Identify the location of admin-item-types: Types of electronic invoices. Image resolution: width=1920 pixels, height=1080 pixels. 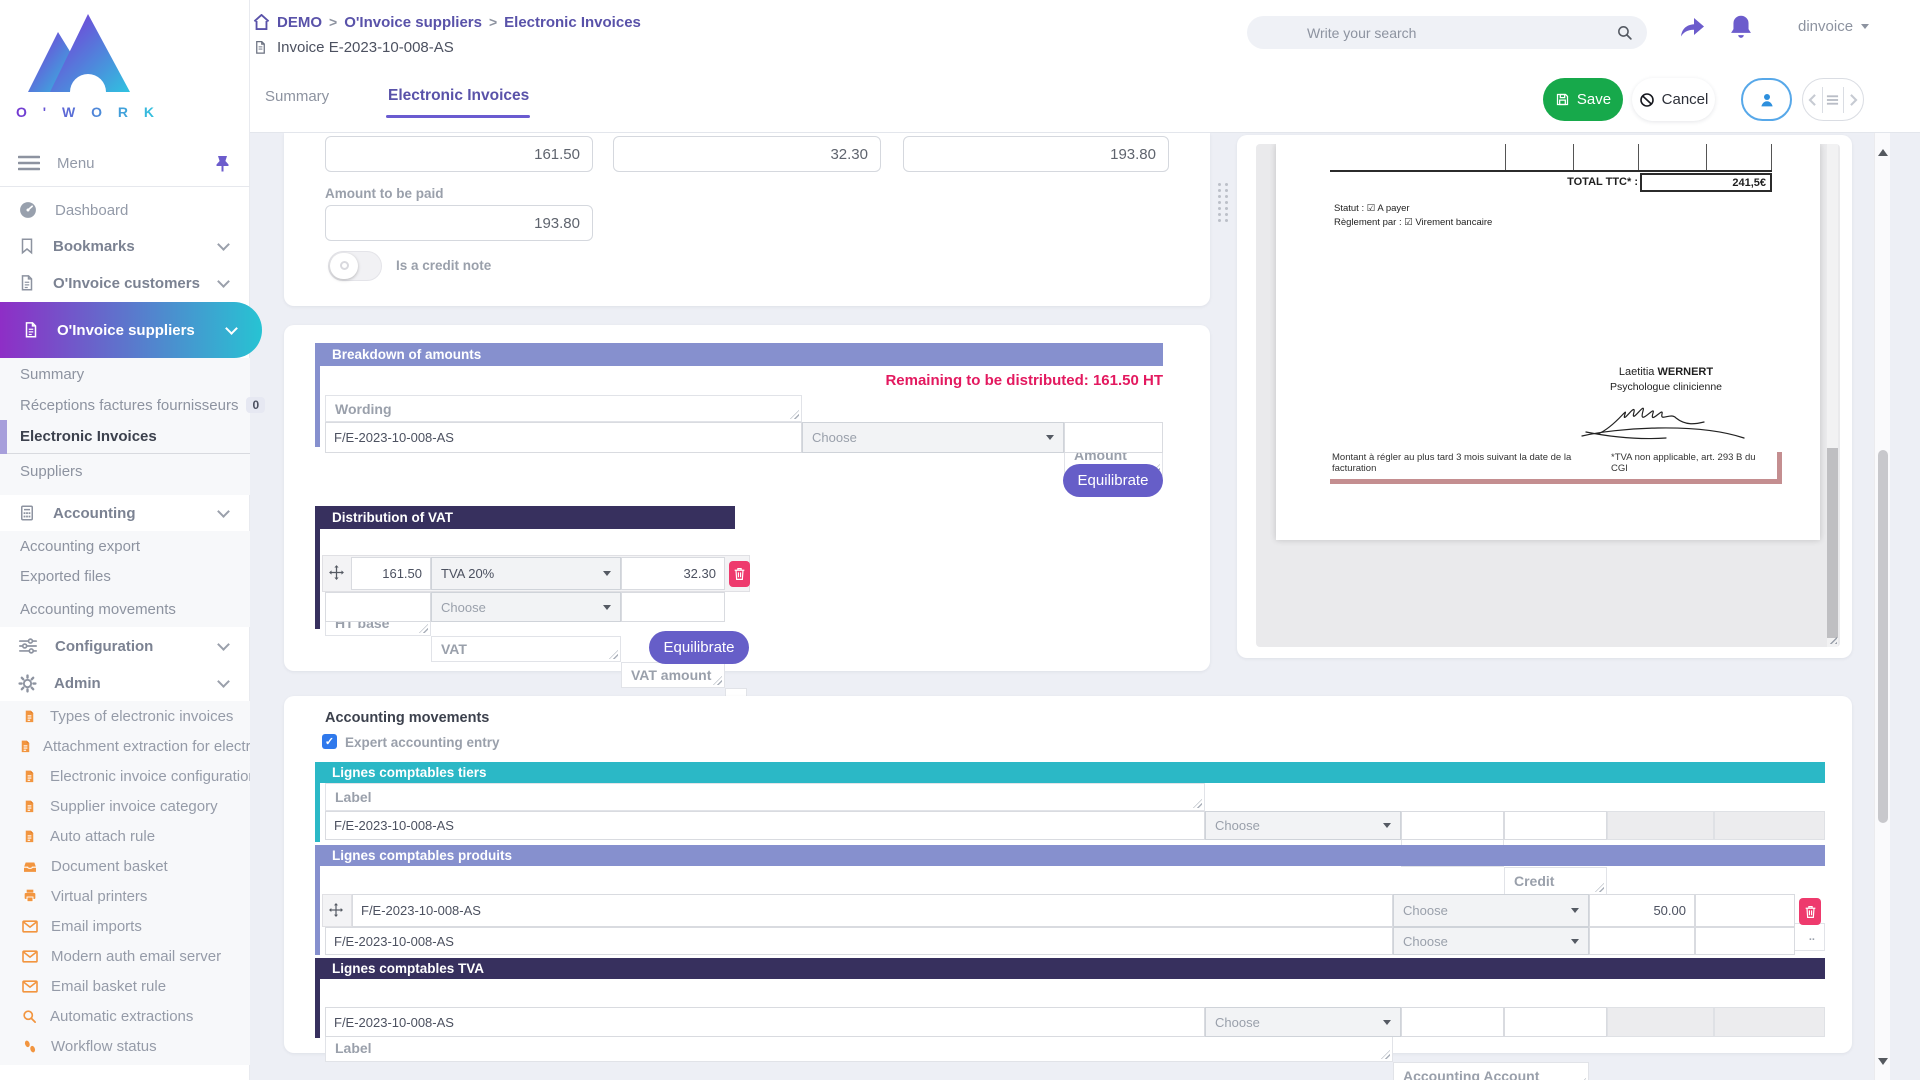
(125, 716).